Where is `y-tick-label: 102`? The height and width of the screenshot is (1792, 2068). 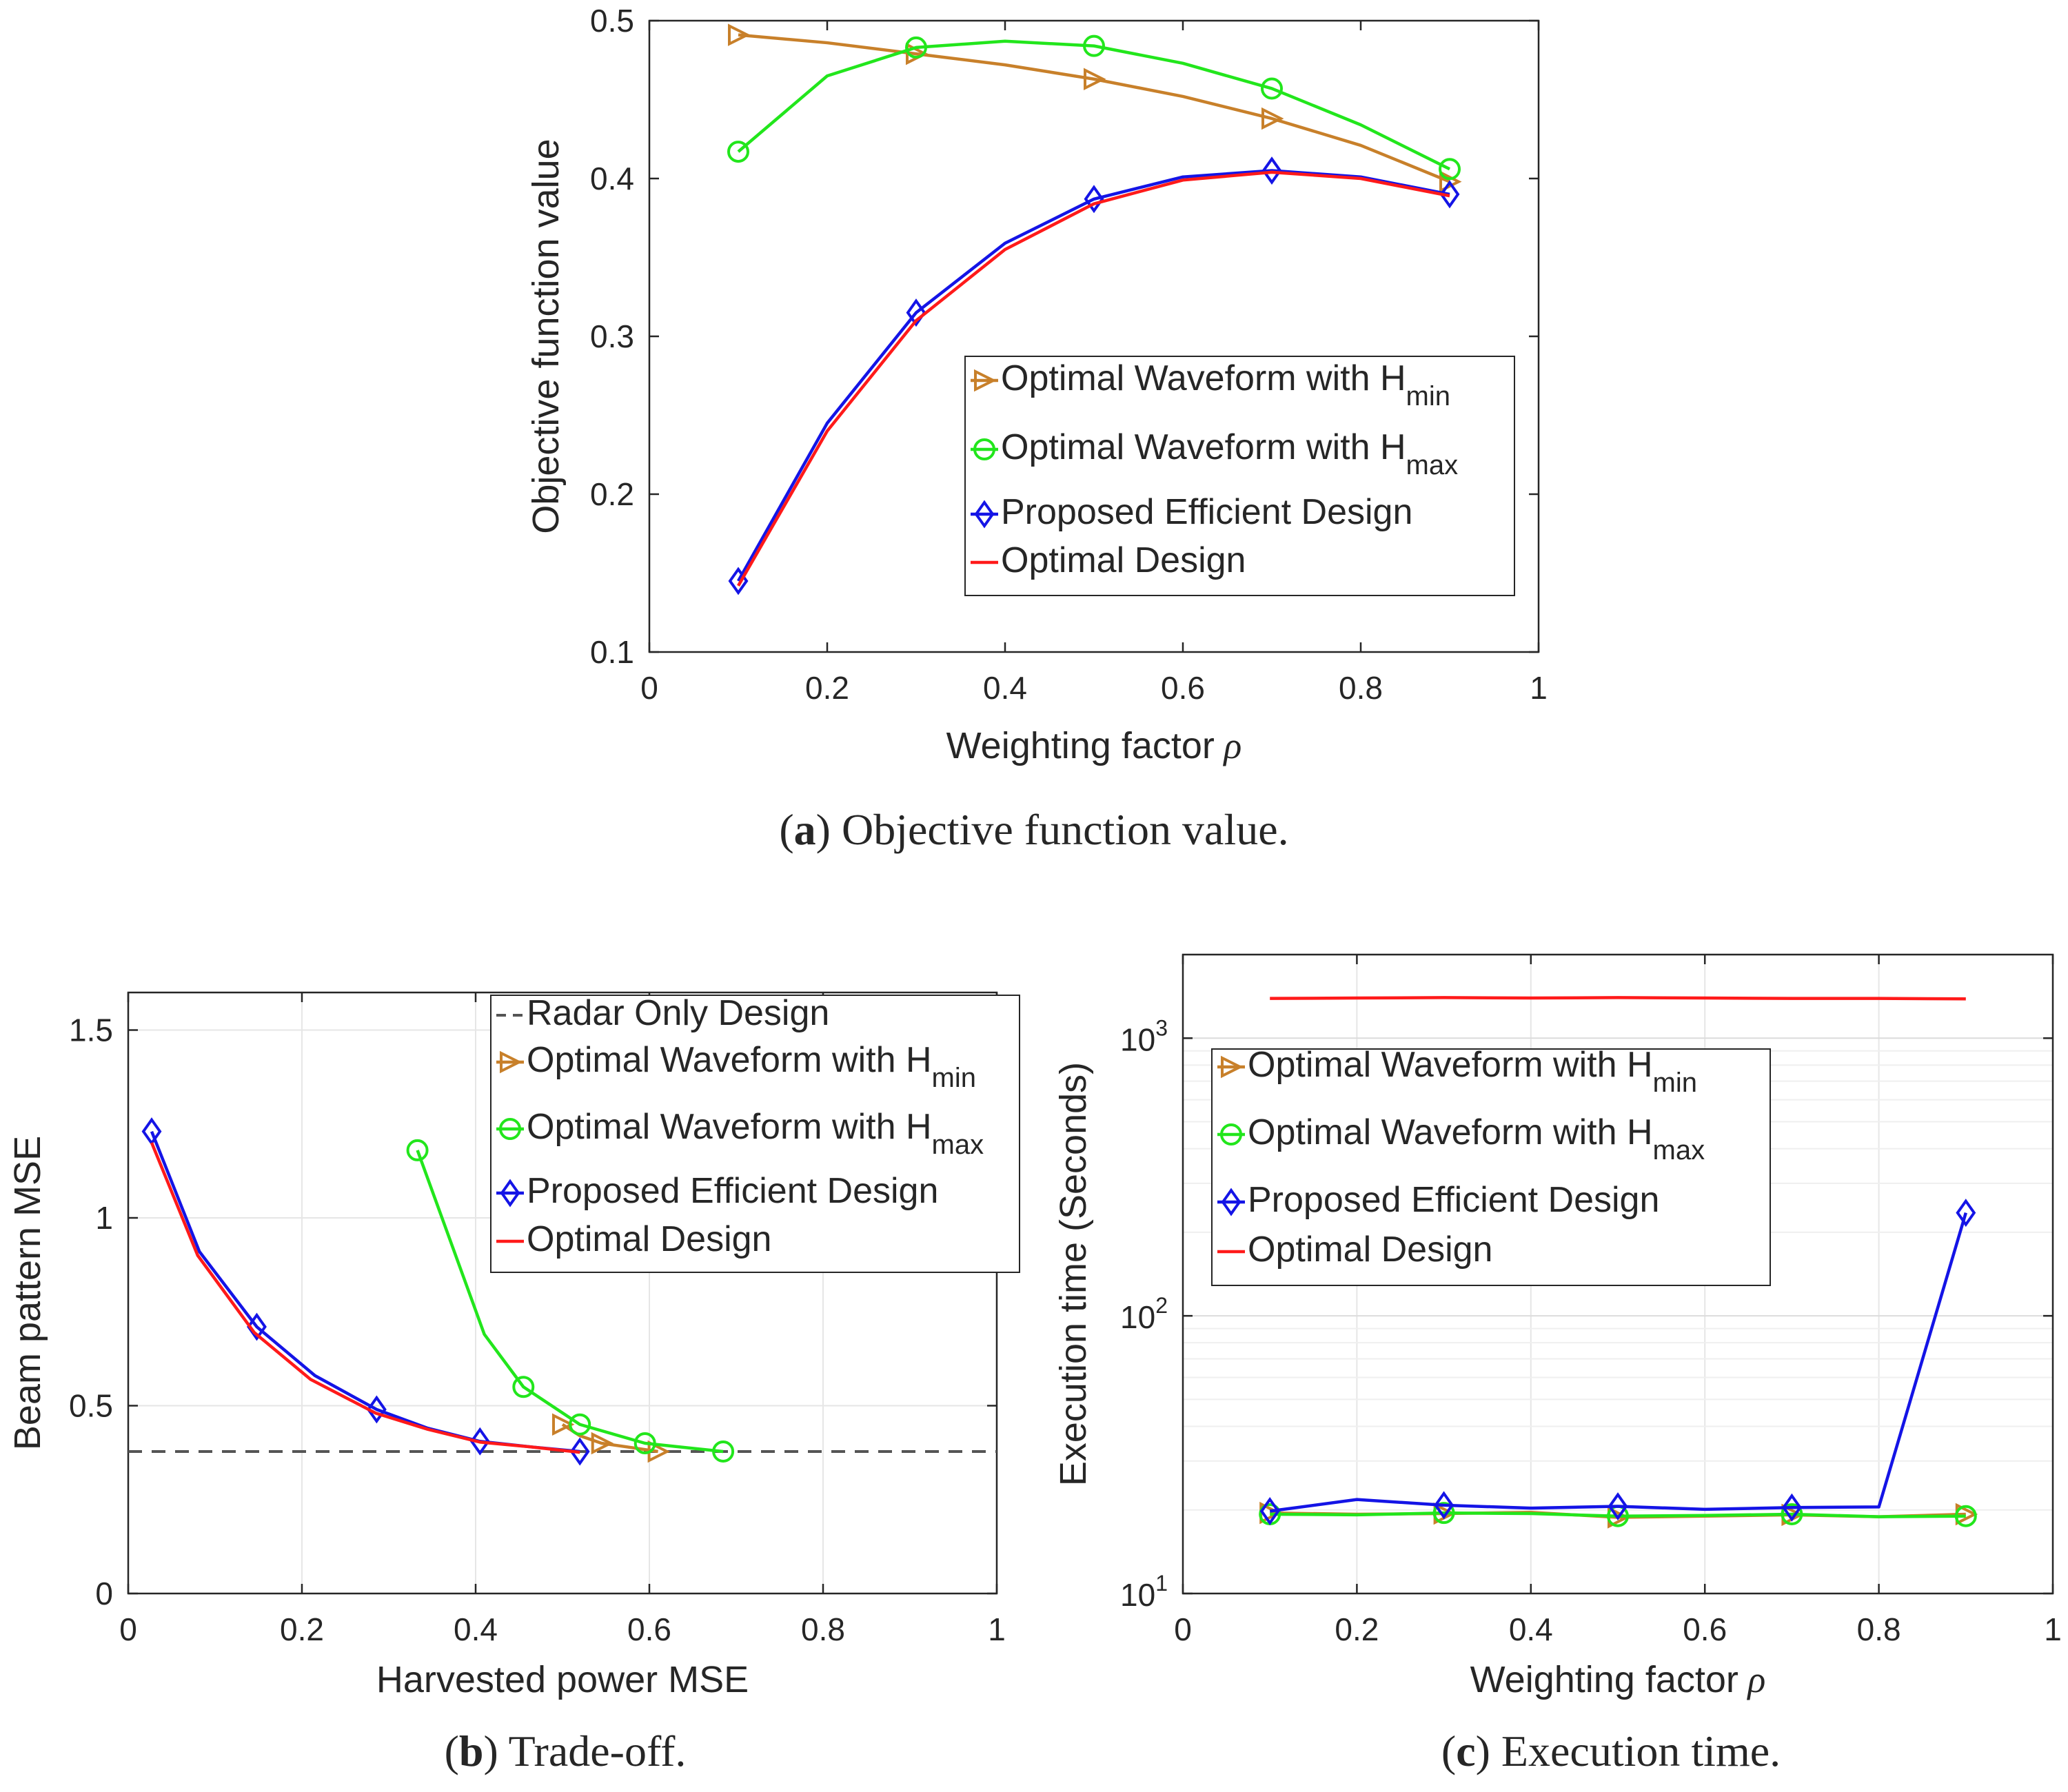
y-tick-label: 102 is located at coordinates (1144, 1314).